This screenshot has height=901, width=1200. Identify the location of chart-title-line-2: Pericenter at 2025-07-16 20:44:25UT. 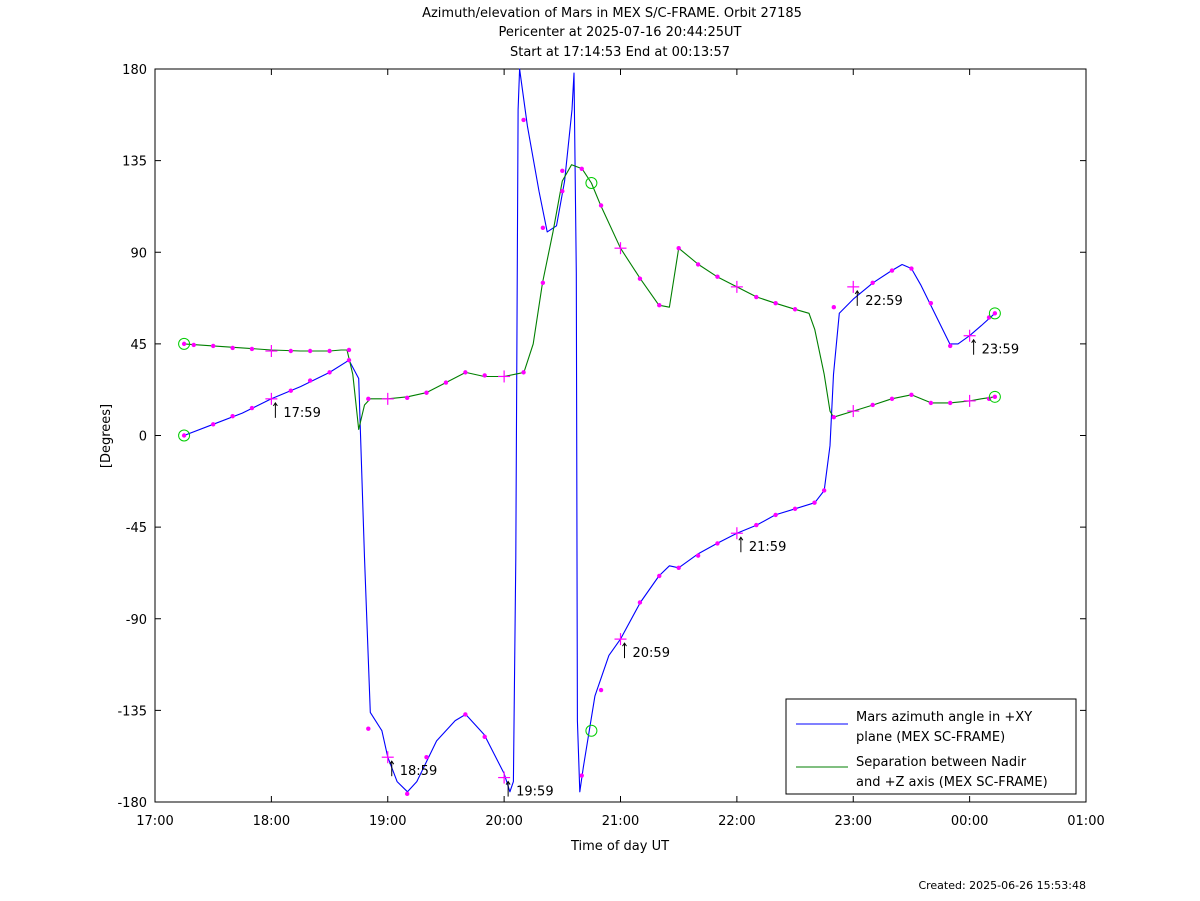
(619, 32).